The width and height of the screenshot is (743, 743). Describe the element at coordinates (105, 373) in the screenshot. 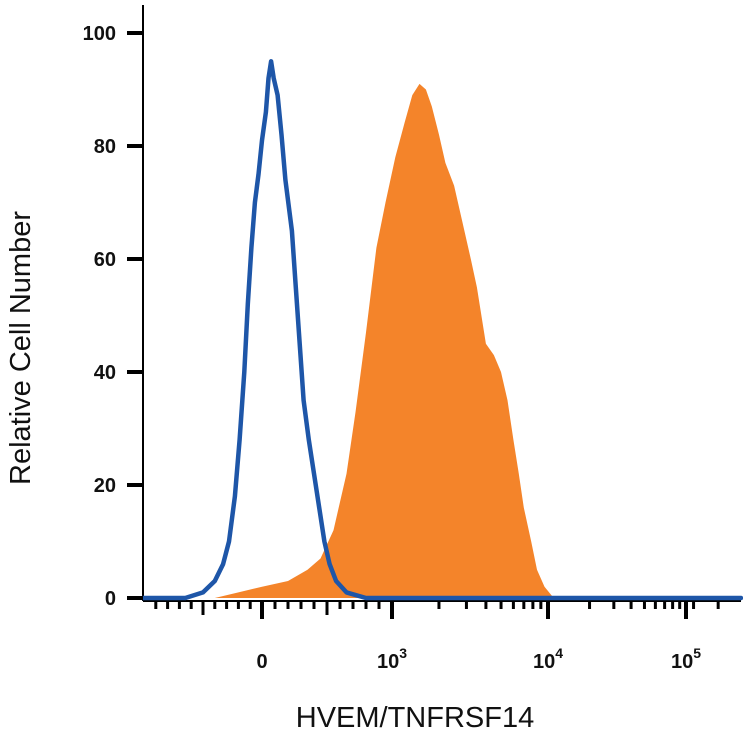

I see `y-tick-label-40: 40` at that location.